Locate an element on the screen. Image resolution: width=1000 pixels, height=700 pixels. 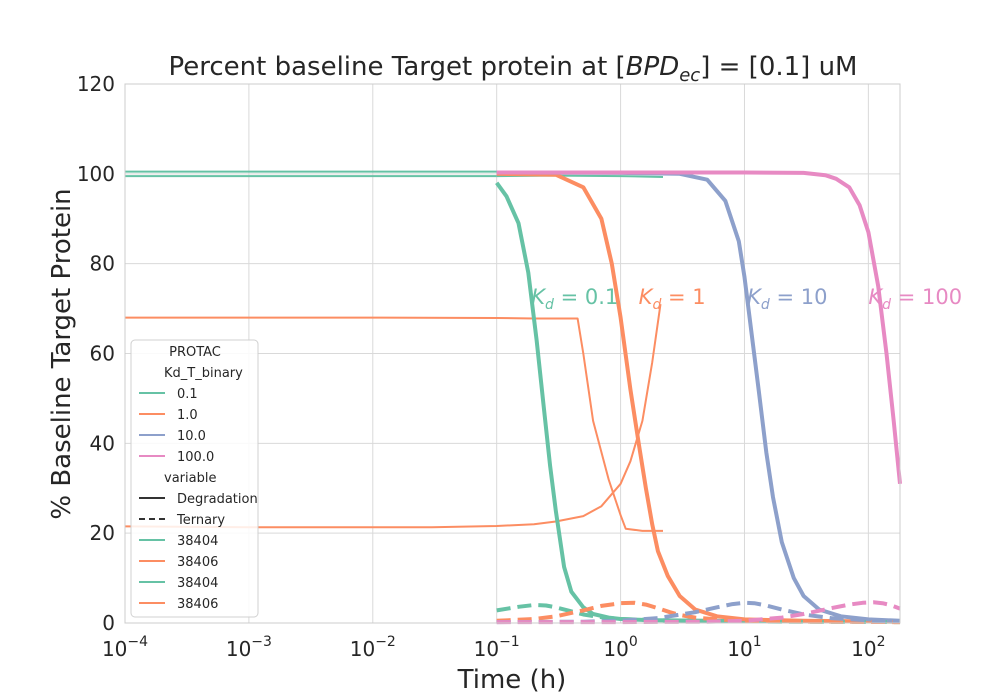
title-suffix: ] = [0.1] uM is located at coordinates (778, 67).